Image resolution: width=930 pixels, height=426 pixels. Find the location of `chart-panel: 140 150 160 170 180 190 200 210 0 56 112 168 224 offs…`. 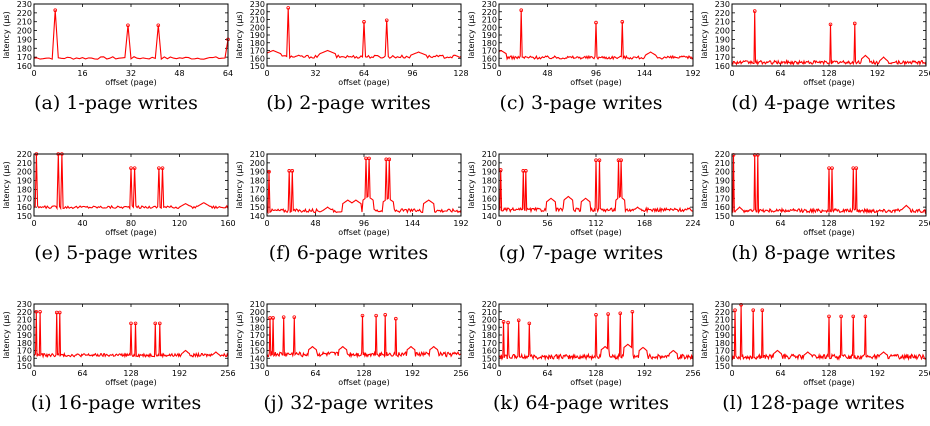

chart-panel: 140 150 160 170 180 190 200 210 0 56 112 168 224 offs… is located at coordinates (583, 212).